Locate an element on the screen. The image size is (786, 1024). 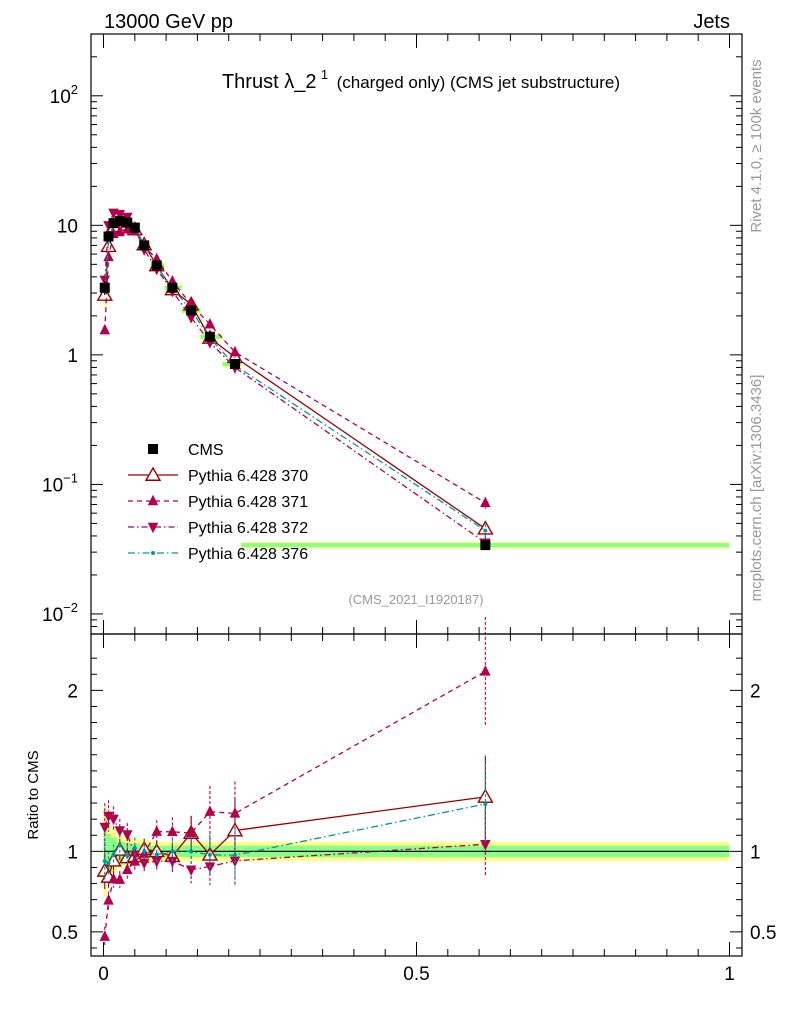
upper-y-tick-label-base: 1 is located at coordinates (72, 356).